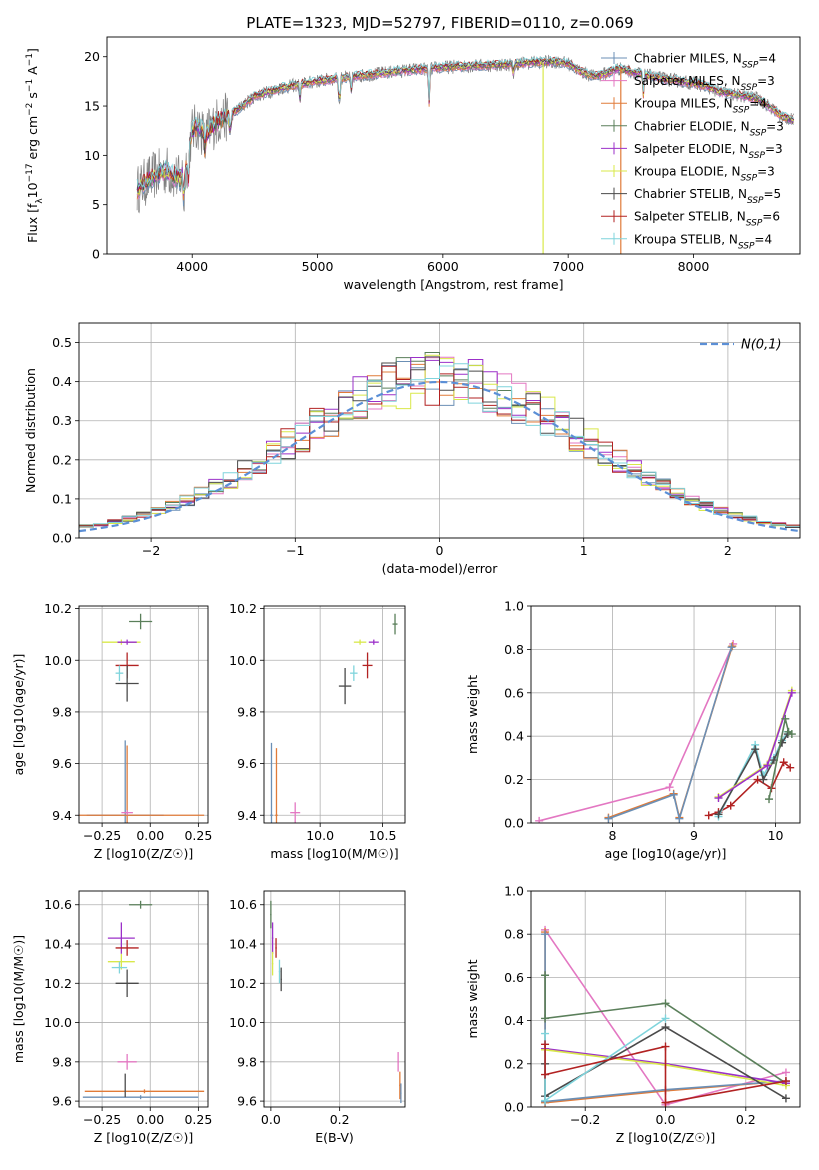 This screenshot has height=1170, width=819. What do you see at coordinates (613, 835) in the screenshot?
I see `x-tick-label: 8` at bounding box center [613, 835].